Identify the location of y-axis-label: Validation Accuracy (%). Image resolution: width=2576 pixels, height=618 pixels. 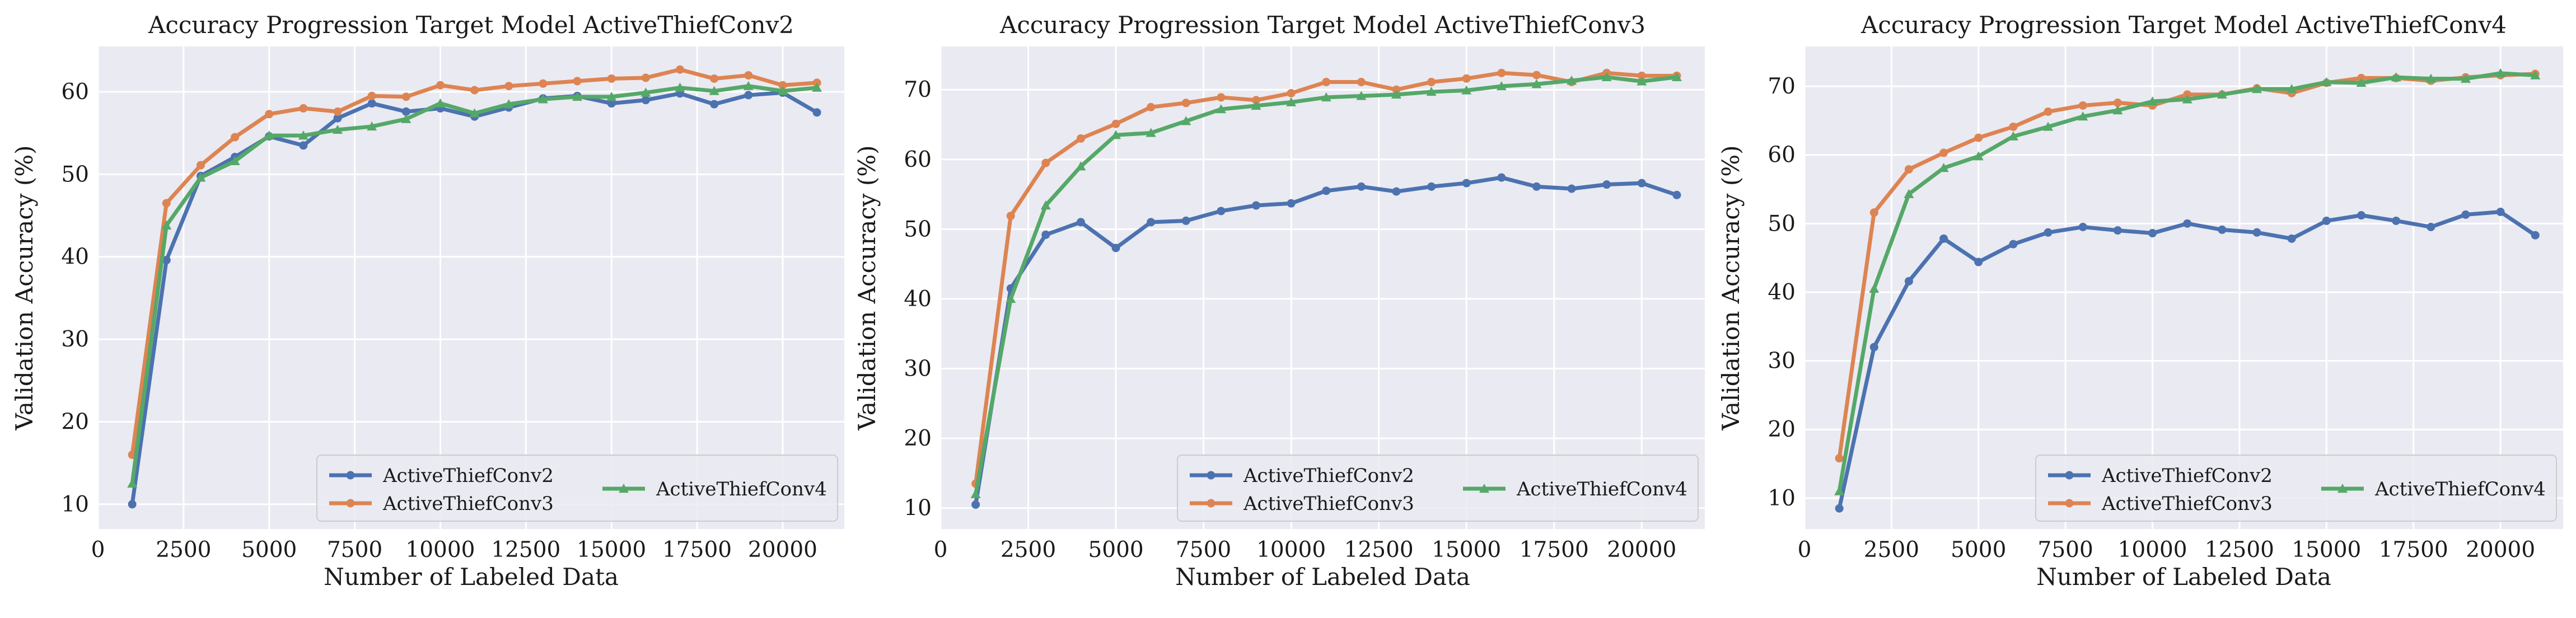
(1731, 288).